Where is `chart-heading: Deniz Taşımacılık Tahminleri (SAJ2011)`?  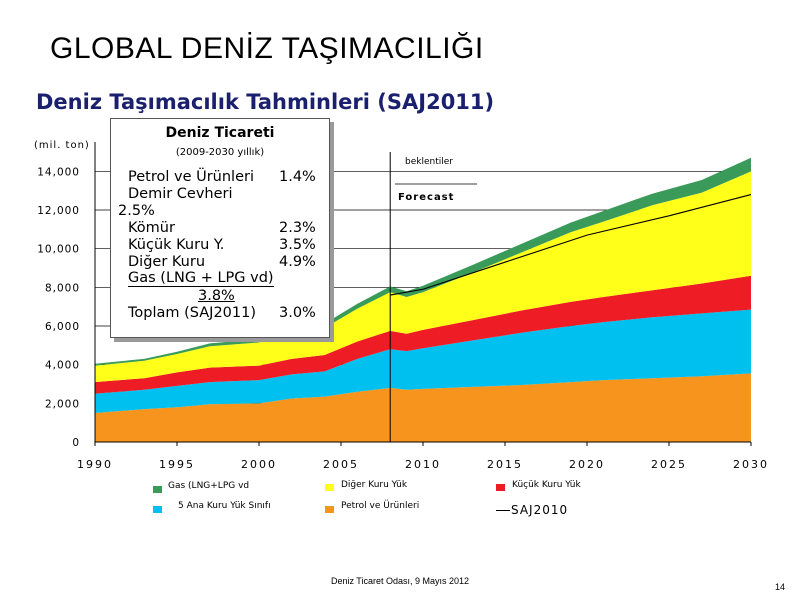 chart-heading: Deniz Taşımacılık Tahminleri (SAJ2011) is located at coordinates (265, 102).